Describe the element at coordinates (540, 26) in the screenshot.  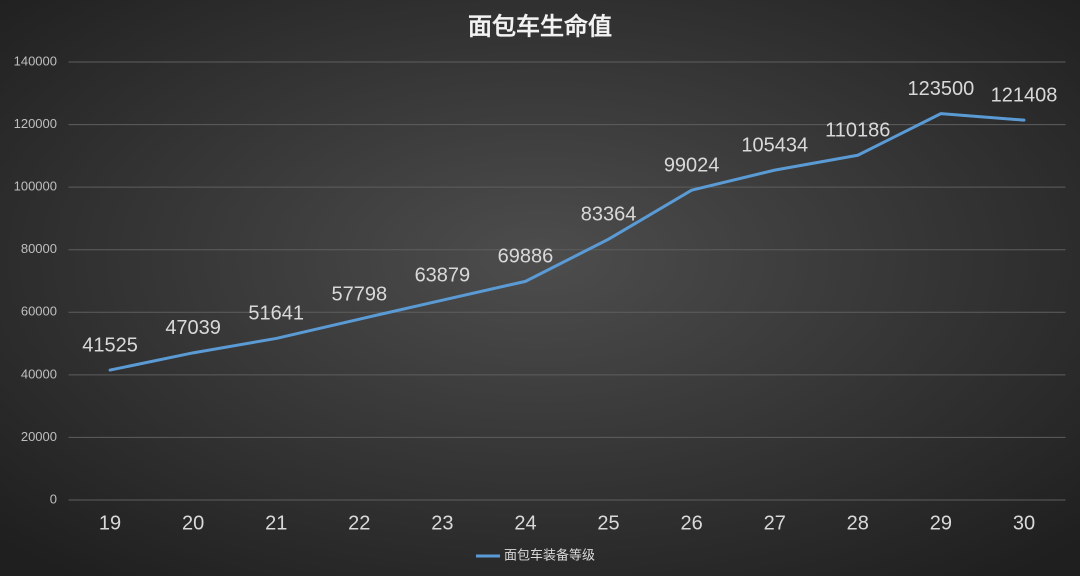
I see `chart-title: 面包车生命值` at that location.